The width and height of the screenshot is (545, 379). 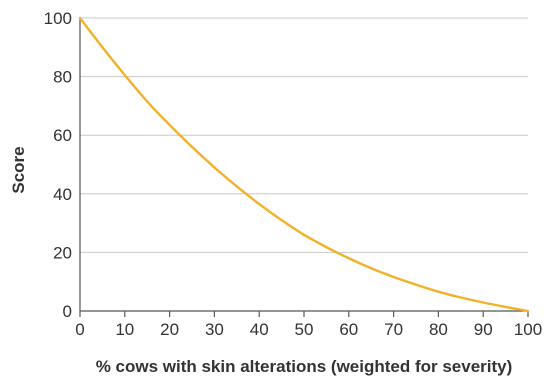 What do you see at coordinates (18, 169) in the screenshot?
I see `y-axis-label: Score` at bounding box center [18, 169].